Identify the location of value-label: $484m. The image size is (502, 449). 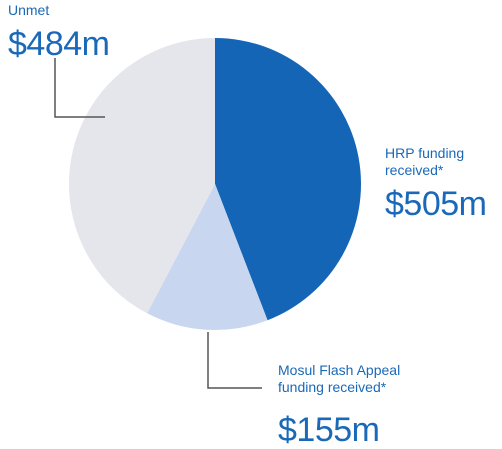
(59, 44).